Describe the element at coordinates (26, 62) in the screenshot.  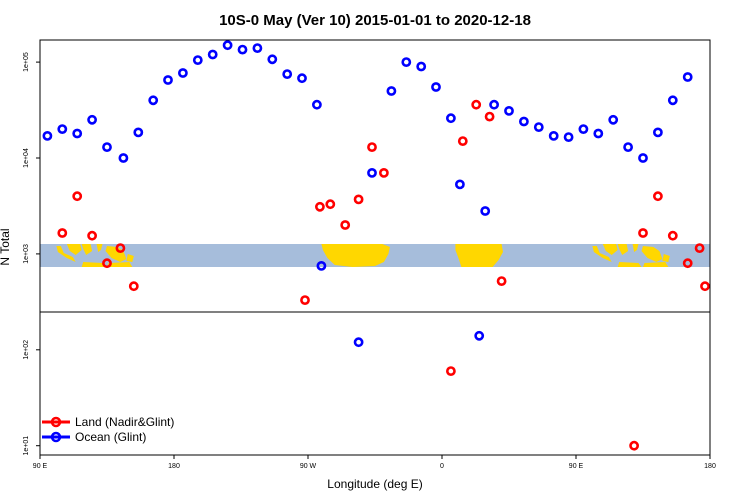
I see `y-tick-label: 1e+05` at that location.